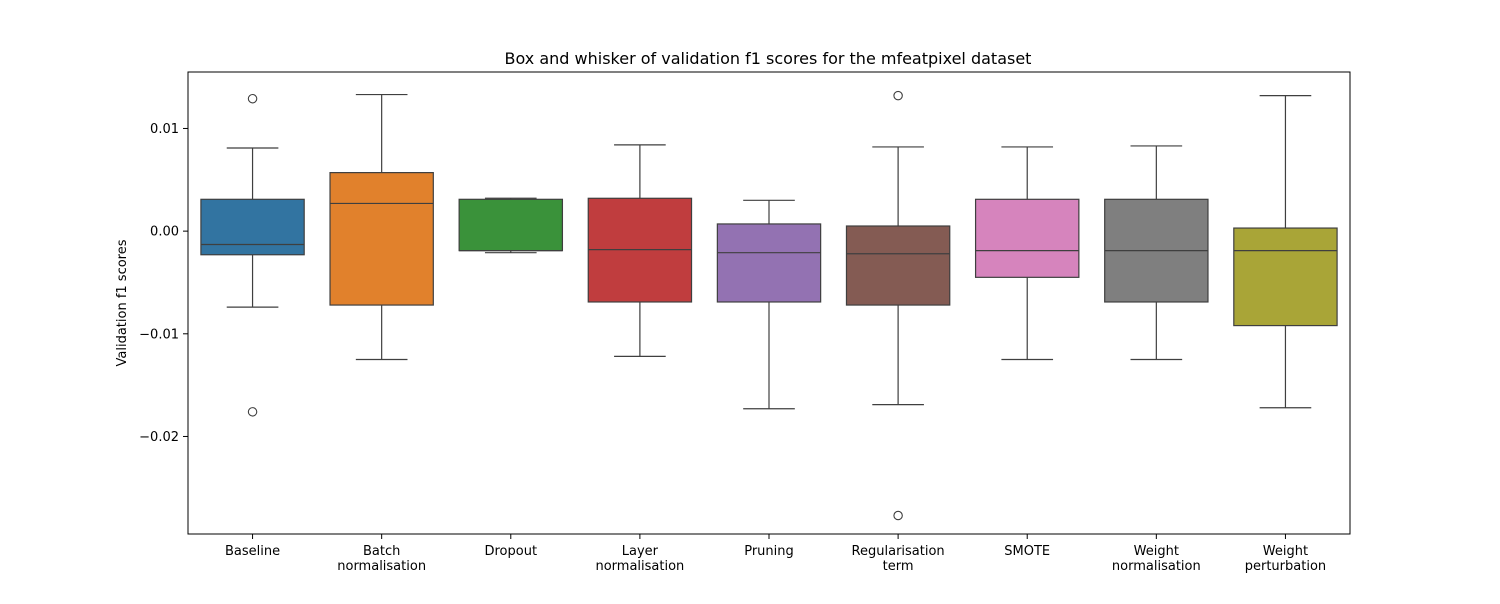  Describe the element at coordinates (159, 437) in the screenshot. I see `y-tick-label: −0.02` at that location.